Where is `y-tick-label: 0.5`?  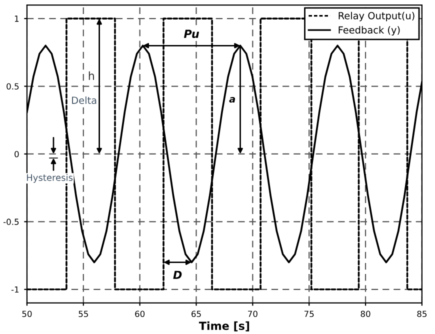 y-tick-label: 0.5 is located at coordinates (12, 86).